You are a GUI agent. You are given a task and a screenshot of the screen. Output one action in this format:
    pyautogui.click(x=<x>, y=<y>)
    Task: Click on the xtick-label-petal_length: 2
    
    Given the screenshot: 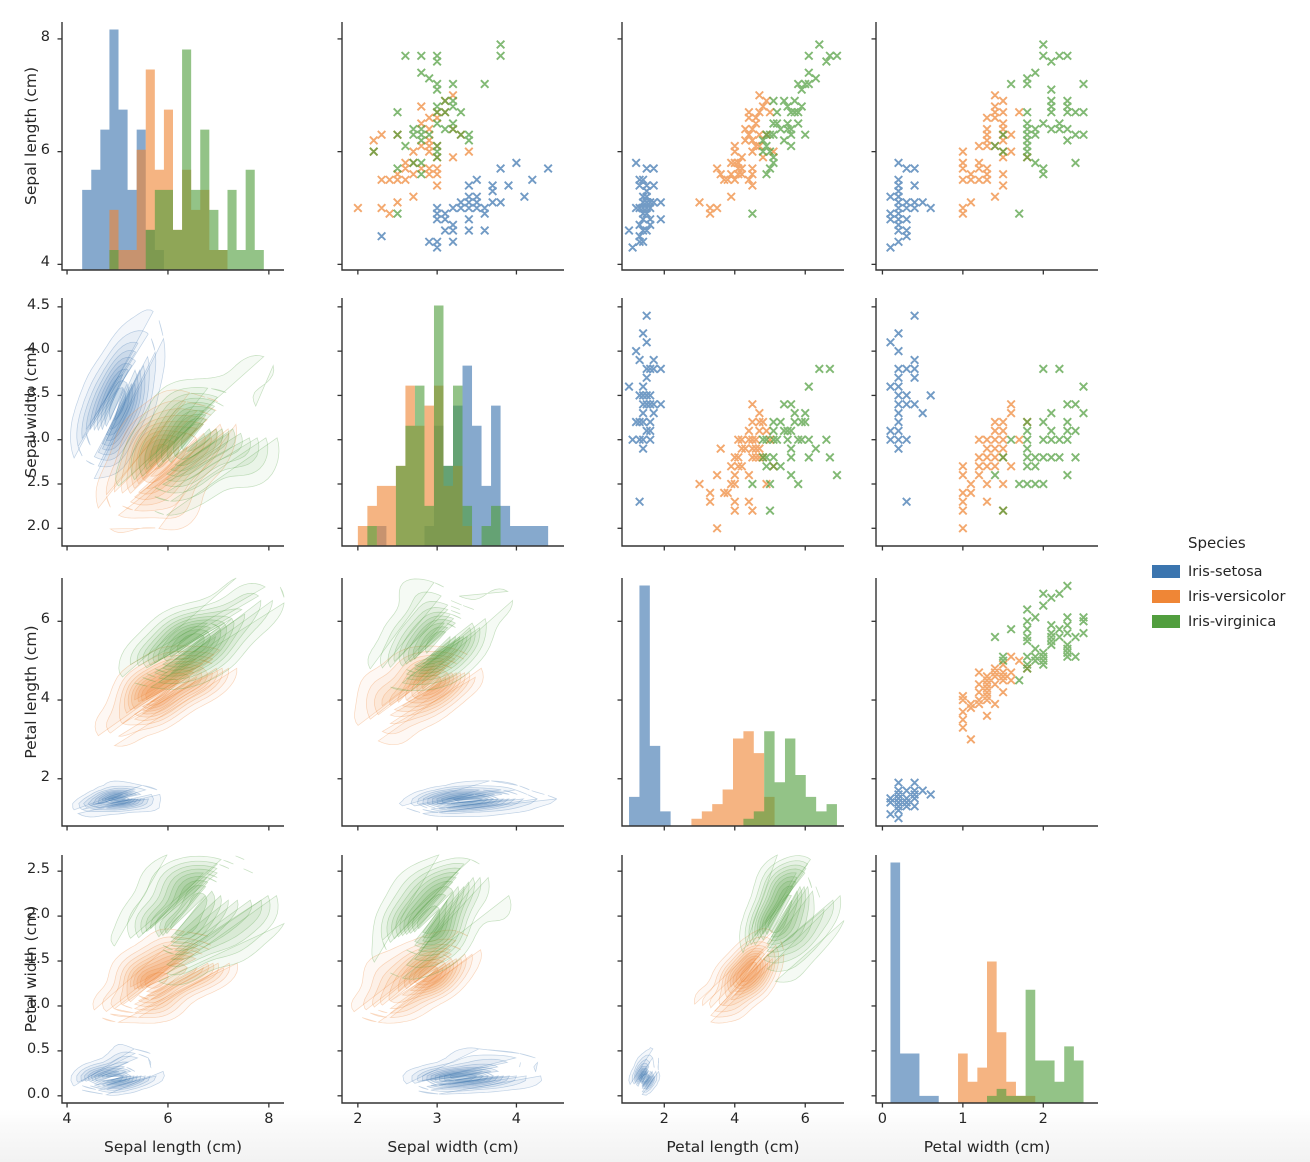 What is the action you would take?
    pyautogui.click(x=664, y=1119)
    